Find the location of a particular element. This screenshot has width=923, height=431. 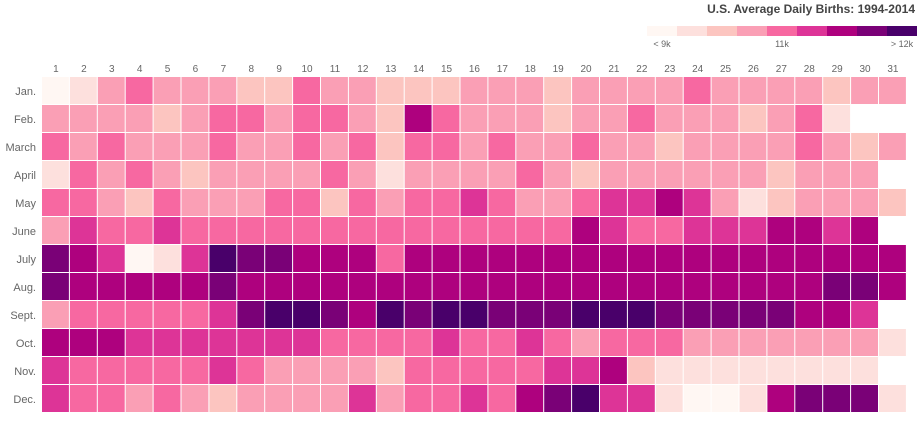

day-label: 26 is located at coordinates (754, 69).